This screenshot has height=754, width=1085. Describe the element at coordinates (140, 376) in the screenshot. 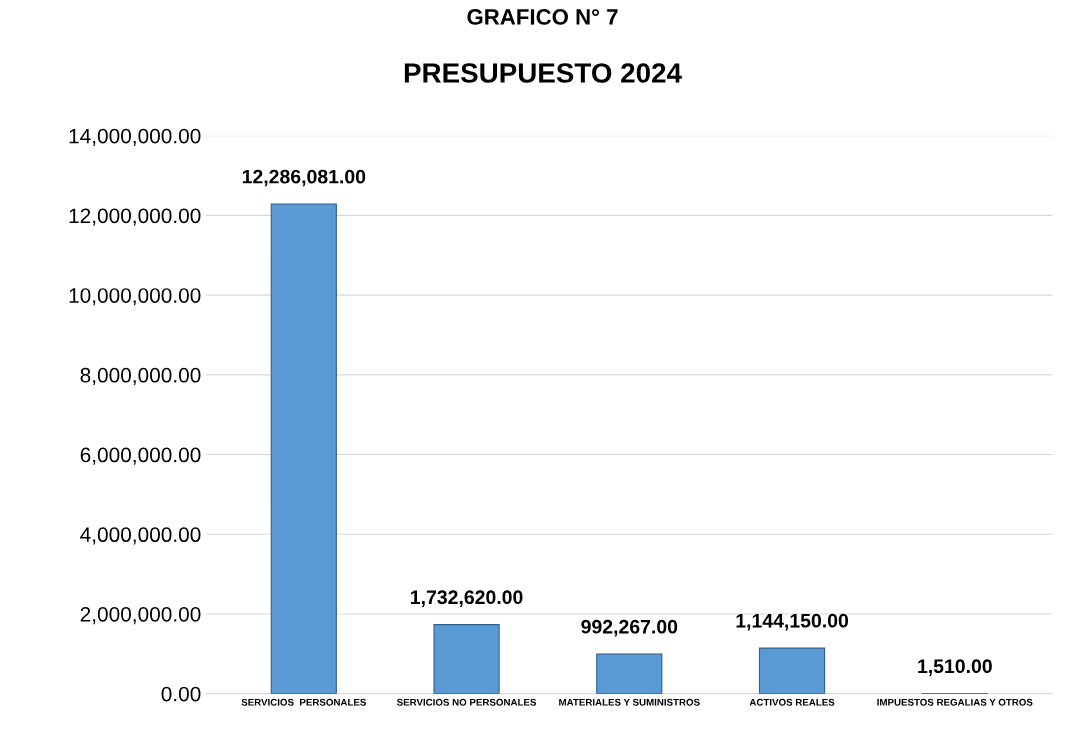

I see `y-tick-label: 8,000,000.00` at that location.